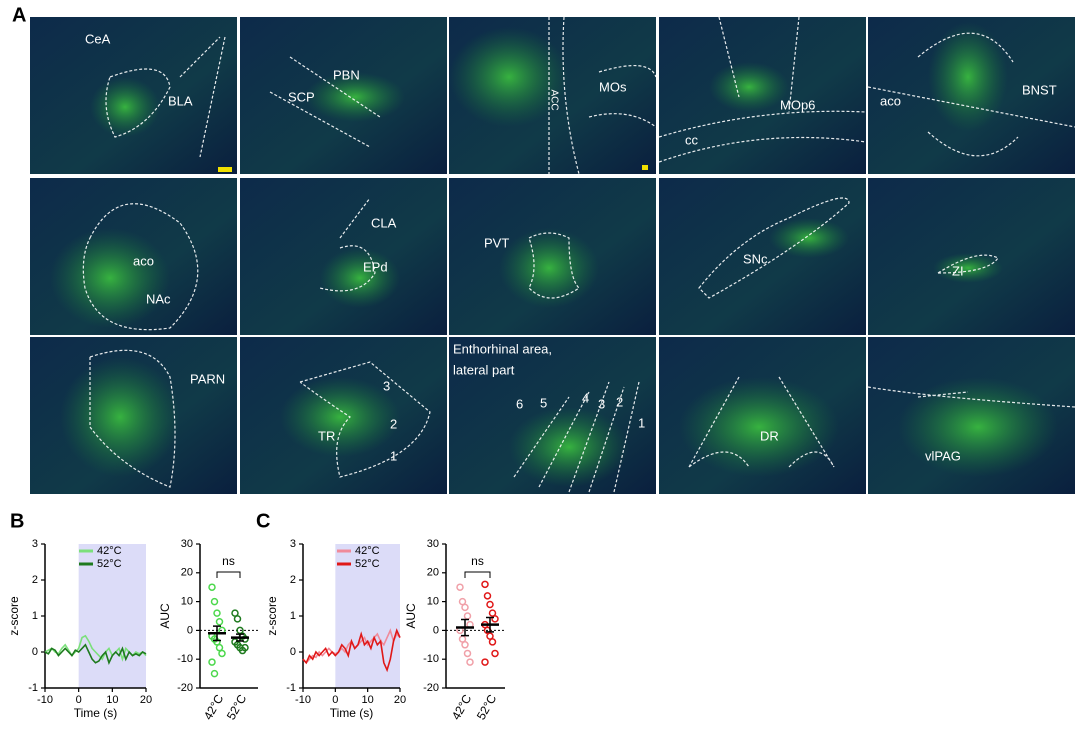 The image size is (1080, 734). I want to click on x-tick-label: 20, so click(146, 700).